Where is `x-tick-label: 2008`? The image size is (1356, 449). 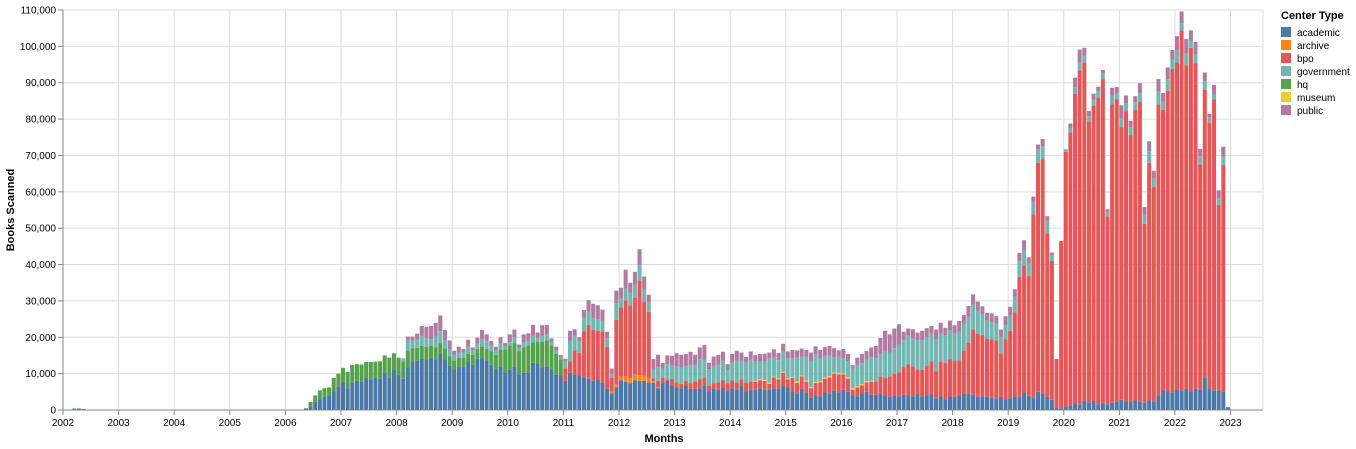 x-tick-label: 2008 is located at coordinates (396, 423).